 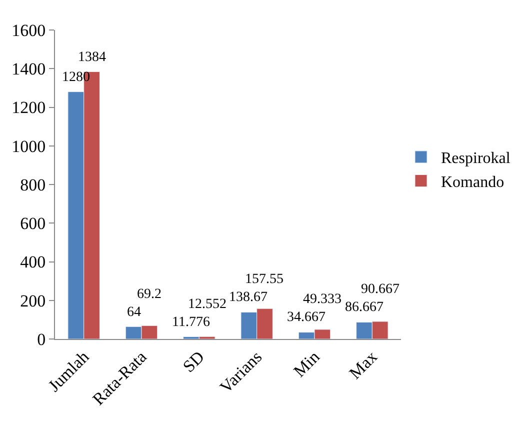 I want to click on data-label: 90.667, so click(x=380, y=289).